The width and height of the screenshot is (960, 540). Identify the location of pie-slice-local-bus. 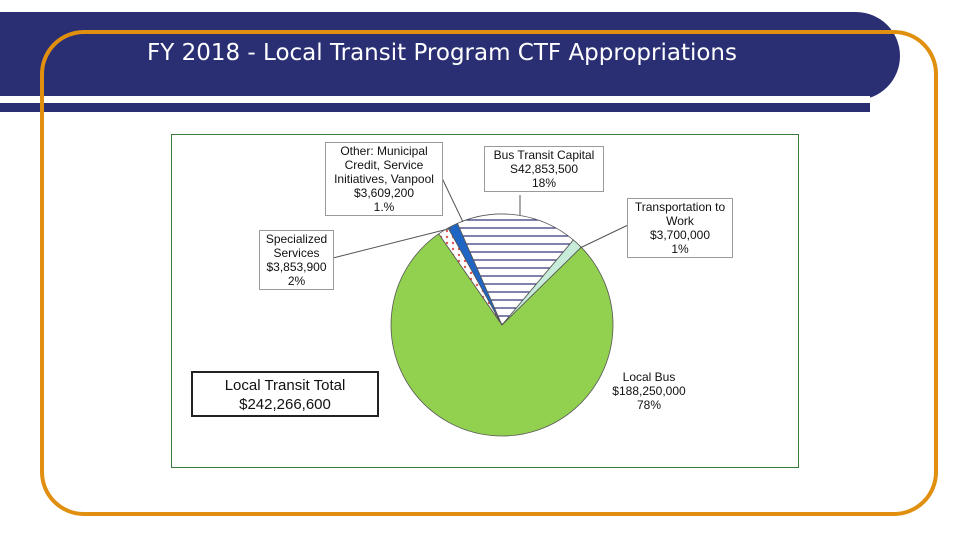
(502, 335).